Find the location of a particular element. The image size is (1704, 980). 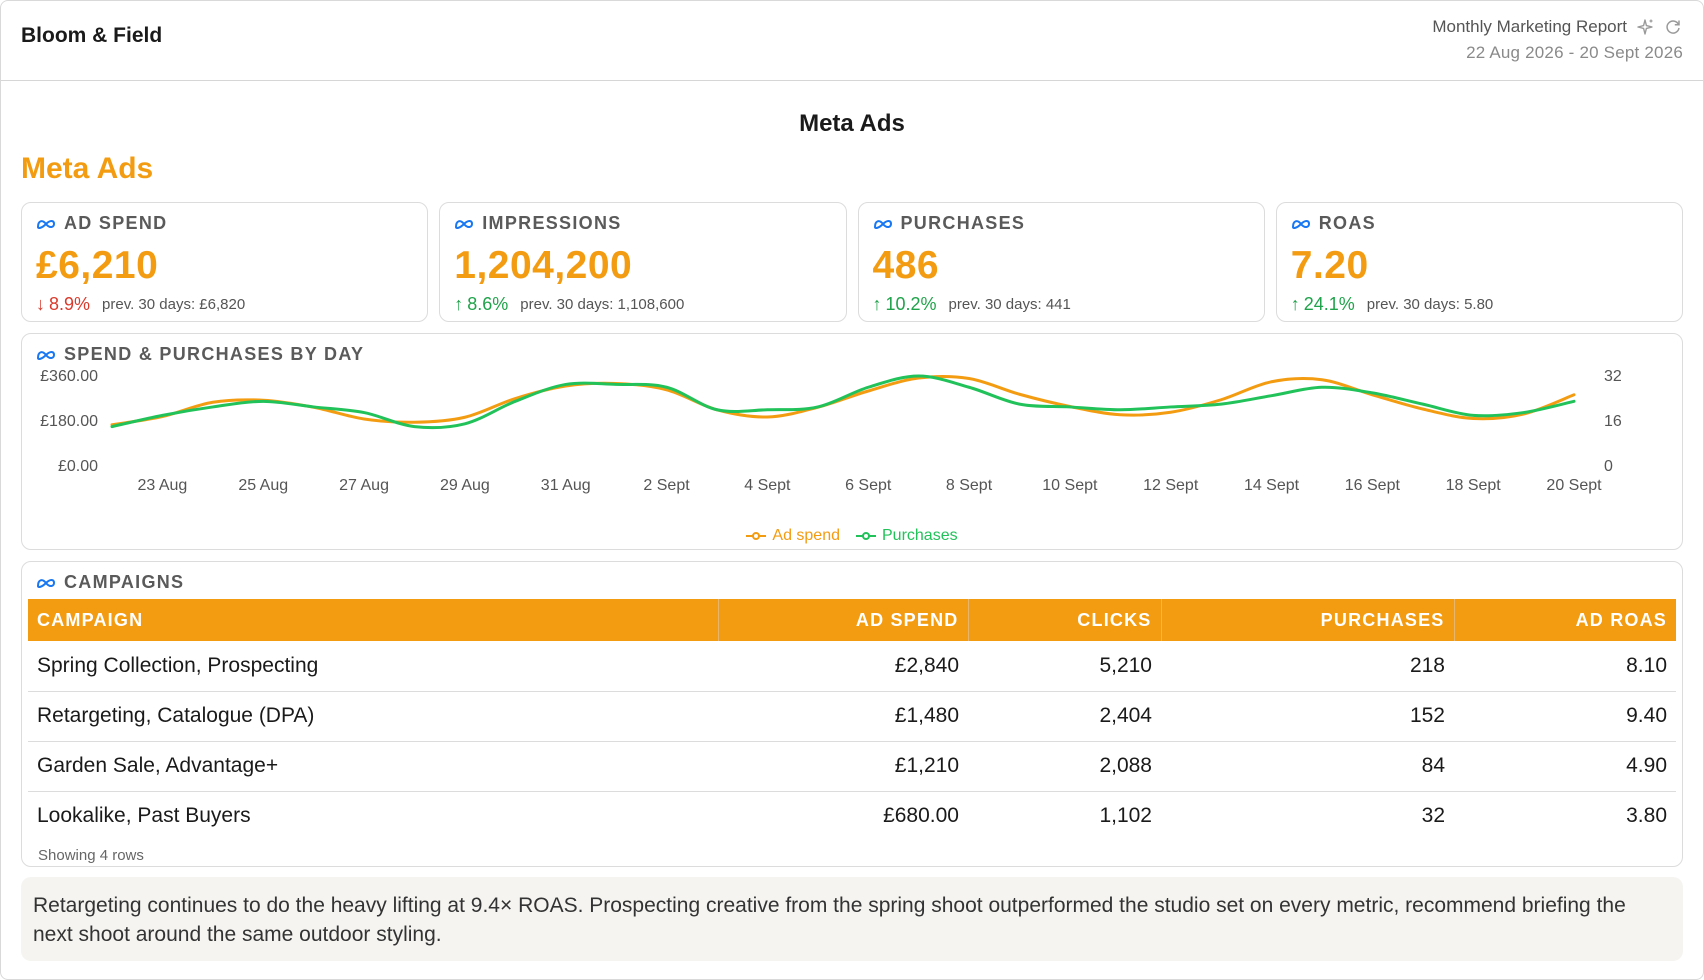

kpi-label: AD SPEND is located at coordinates (116, 223).